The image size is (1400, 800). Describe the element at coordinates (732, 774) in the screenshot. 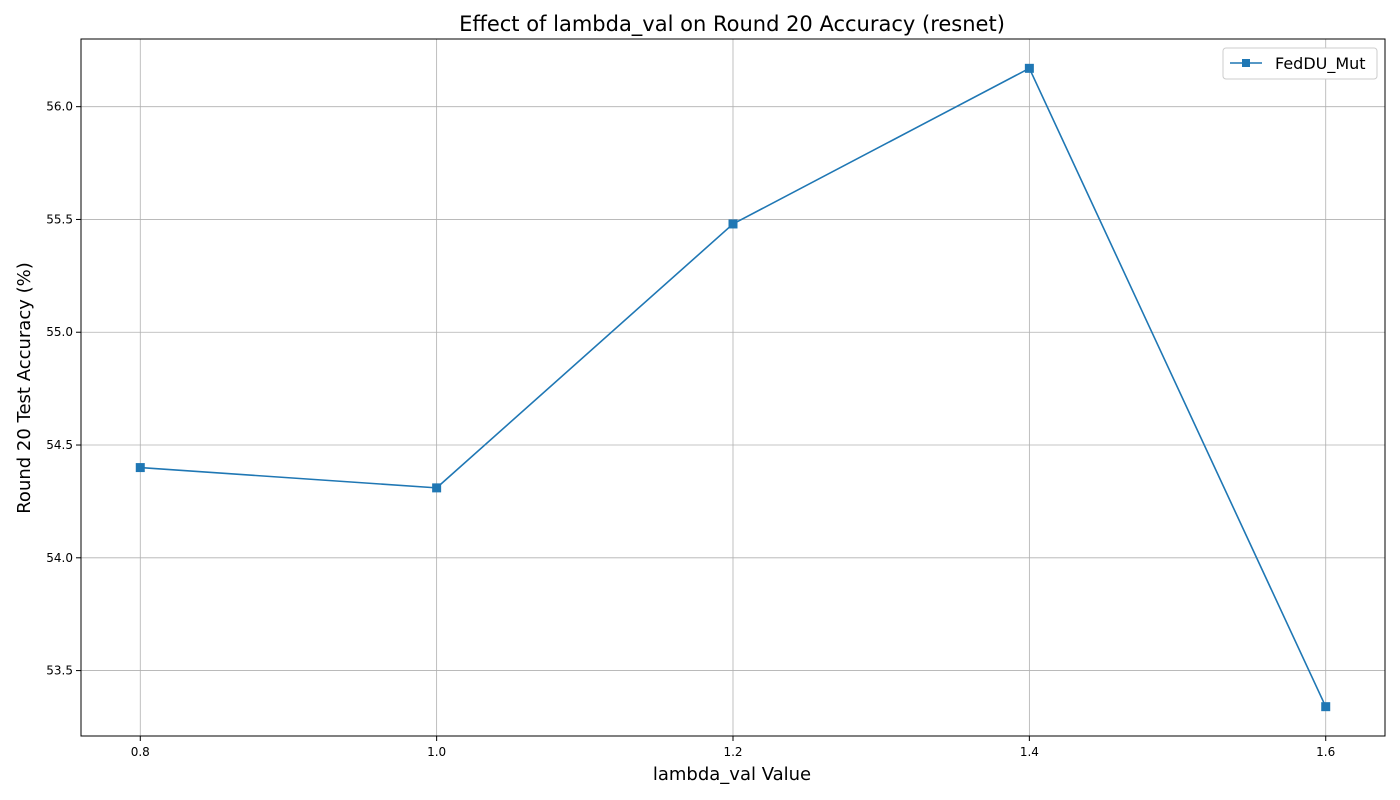

I see `x-axis-title: lambda_val Value` at that location.